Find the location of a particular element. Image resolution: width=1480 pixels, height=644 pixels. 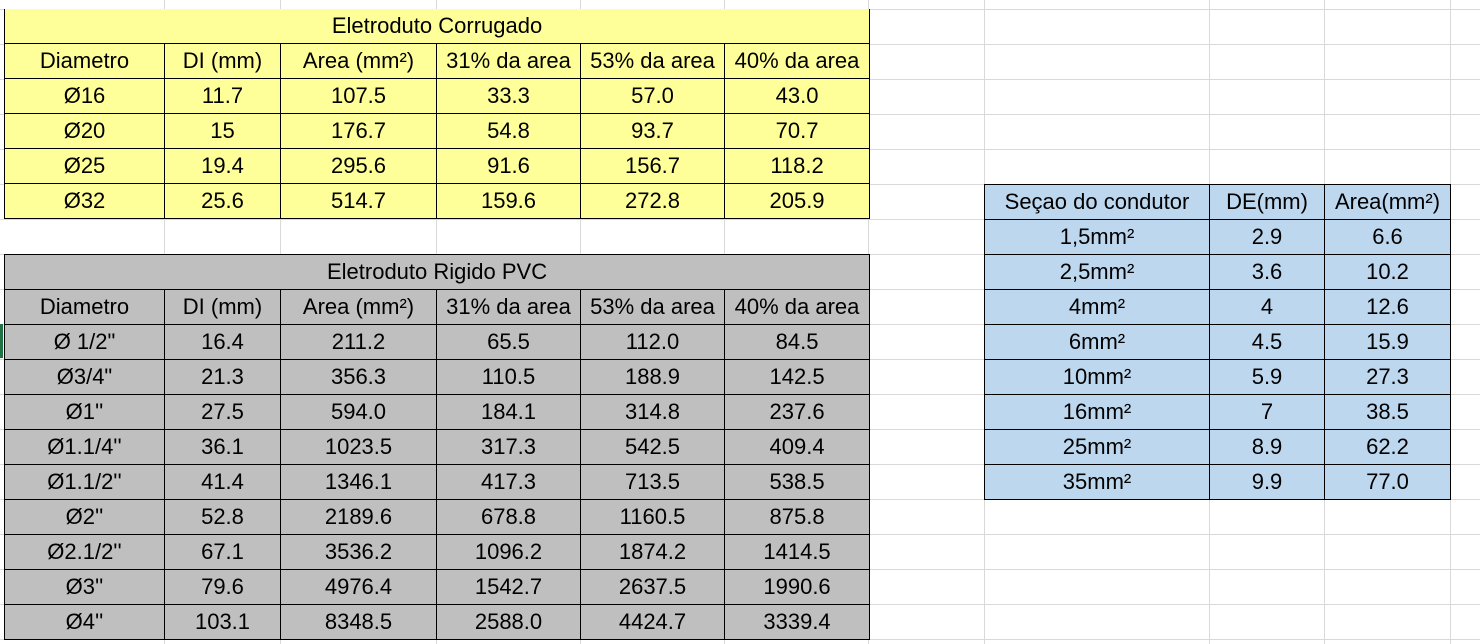

cell: 27.3 is located at coordinates (1387, 377).